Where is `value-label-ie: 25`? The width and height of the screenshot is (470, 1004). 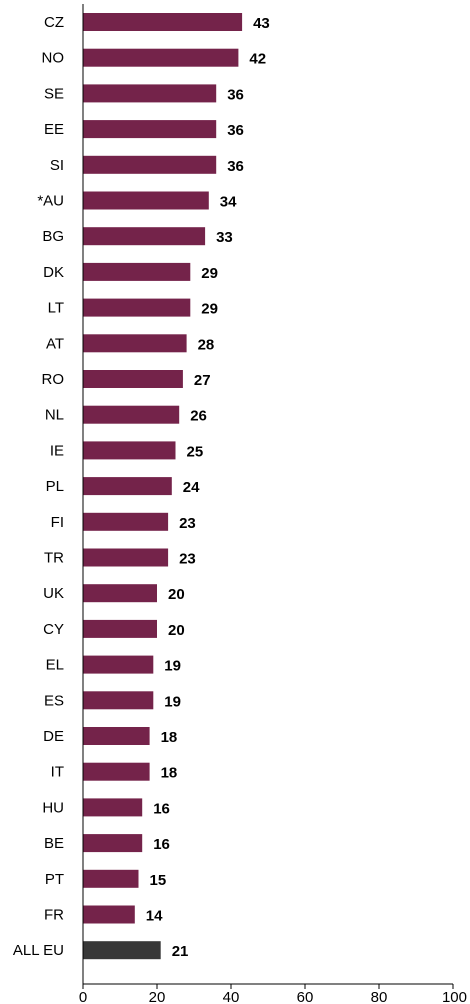 value-label-ie: 25 is located at coordinates (195, 451).